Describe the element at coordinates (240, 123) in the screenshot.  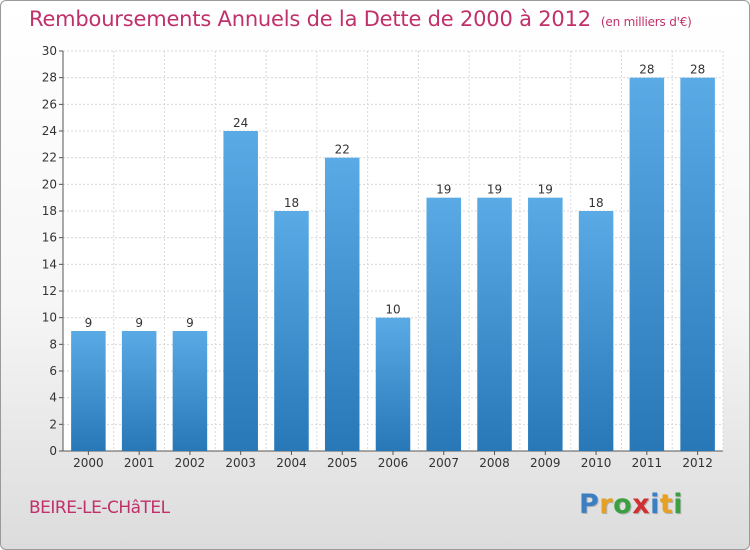
I see `data-label: 24` at that location.